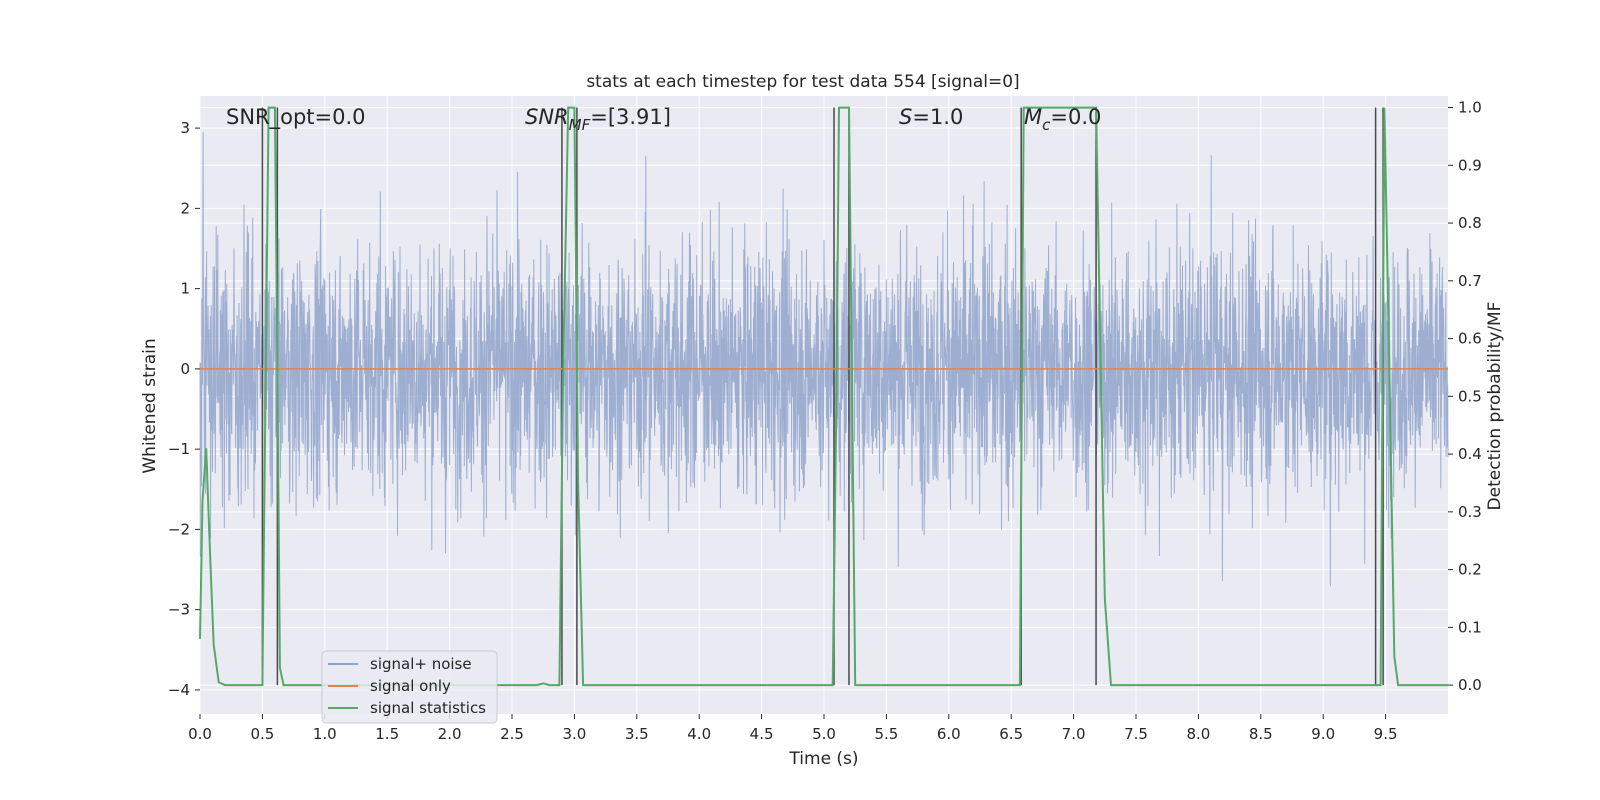 This screenshot has height=800, width=1600. What do you see at coordinates (1261, 734) in the screenshot?
I see `x-tick-label: 8.5` at bounding box center [1261, 734].